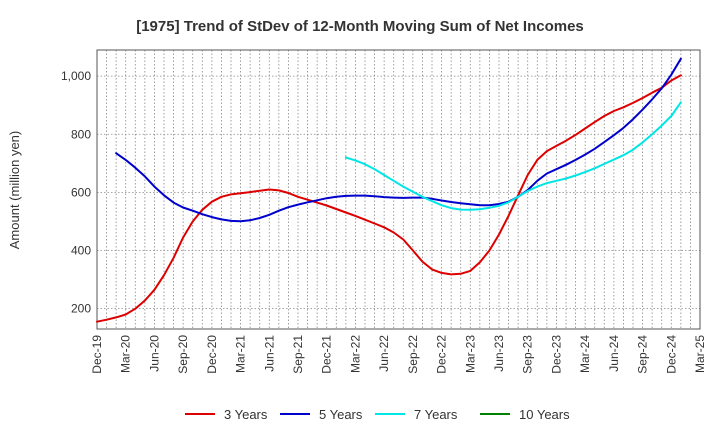 The image size is (720, 445). What do you see at coordinates (298, 354) in the screenshot?
I see `x-tick-label: Sep-21` at bounding box center [298, 354].